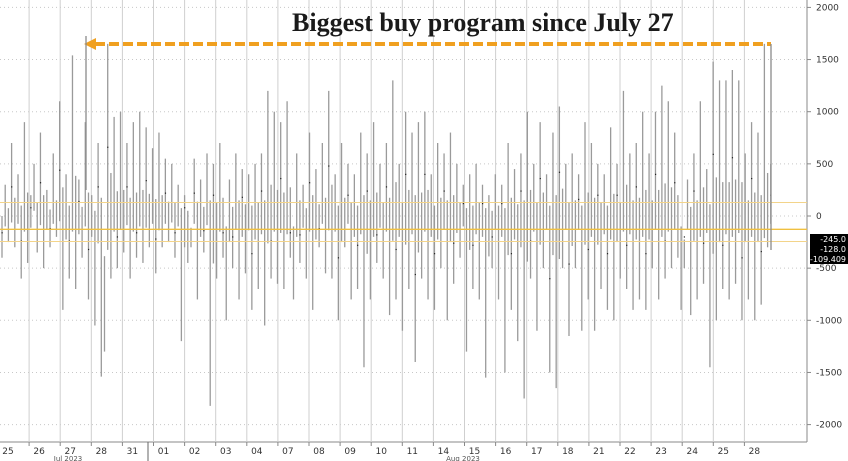  I want to click on y-axis: 2000 1500 1000 500 0 -500 -1000 -1500 -2000, so click(824, 217).